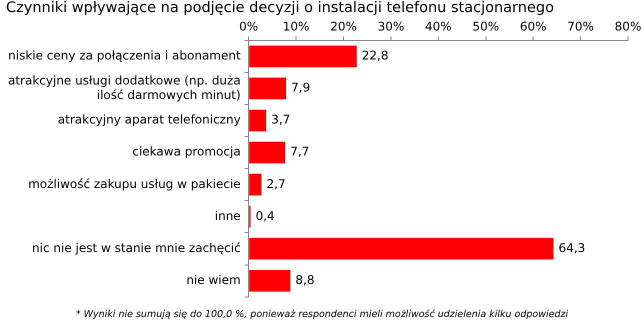  What do you see at coordinates (134, 183) in the screenshot?
I see `y-tick-label: możliwość zakupu usług w pakiecie` at bounding box center [134, 183].